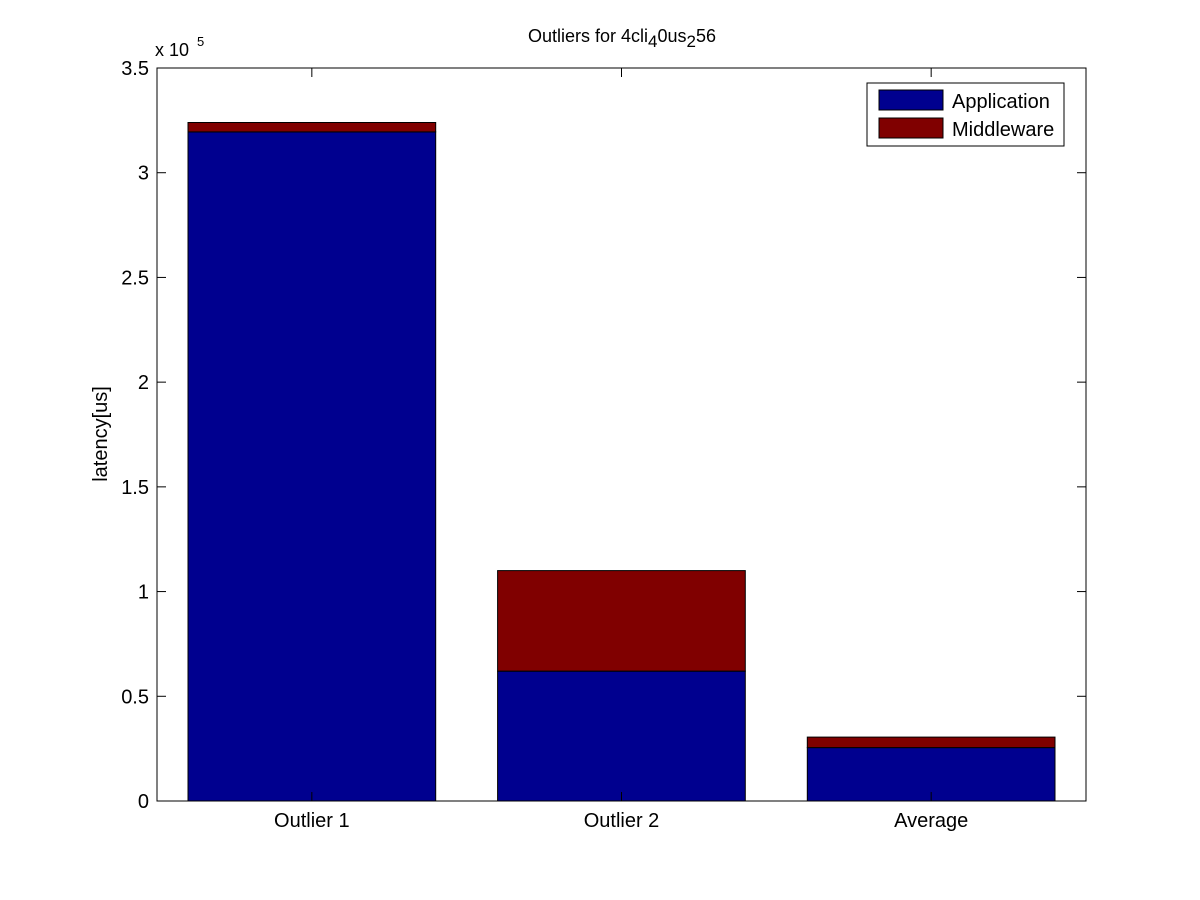 Image resolution: width=1200 pixels, height=900 pixels. I want to click on y-axis-multiplier-base: x 10, so click(172, 50).